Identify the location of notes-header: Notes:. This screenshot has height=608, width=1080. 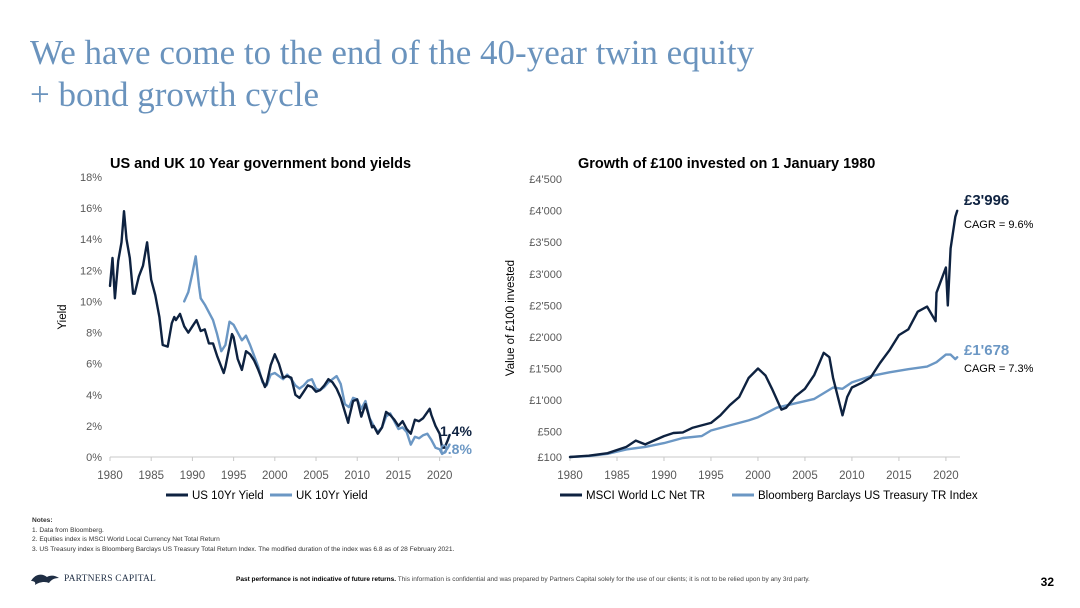
(42, 520).